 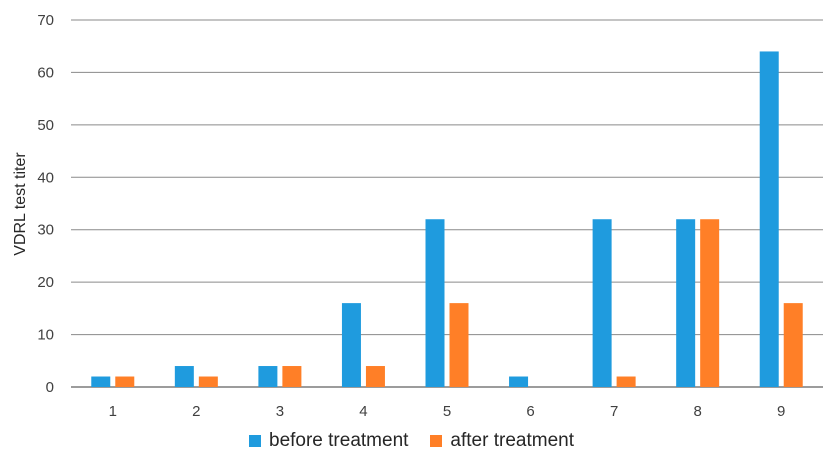 I want to click on legend-item-after: after treatment, so click(x=502, y=441).